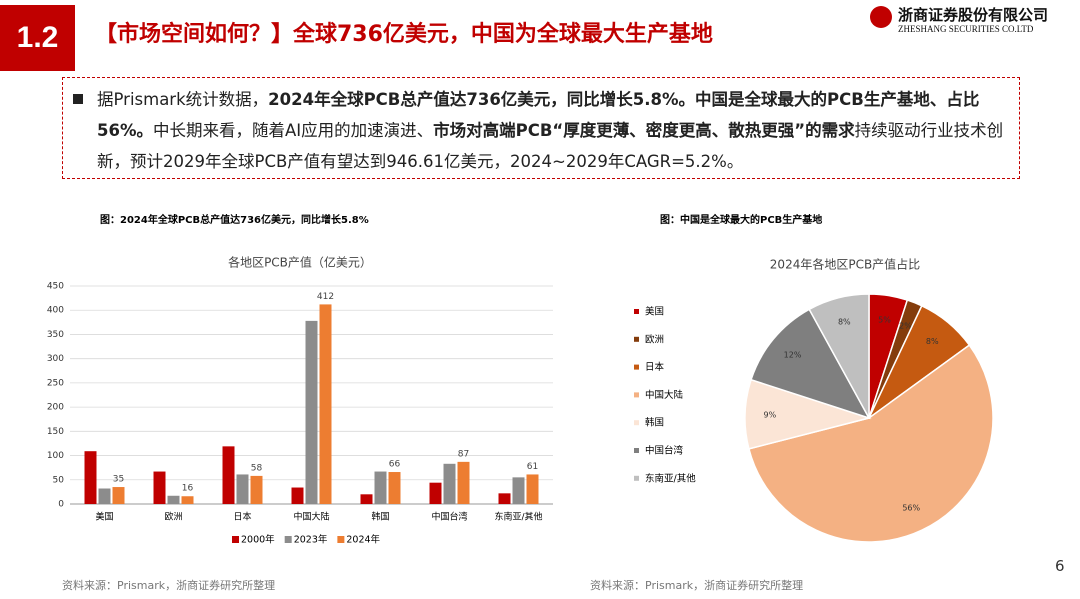  What do you see at coordinates (664, 451) in the screenshot?
I see `legend-label: 中国台湾` at bounding box center [664, 451].